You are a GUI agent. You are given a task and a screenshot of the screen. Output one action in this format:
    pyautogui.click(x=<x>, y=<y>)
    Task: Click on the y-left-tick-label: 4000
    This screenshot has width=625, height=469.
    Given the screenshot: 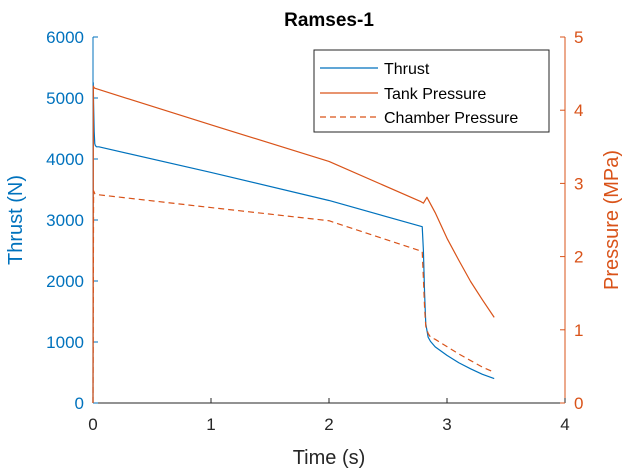 What is the action you would take?
    pyautogui.click(x=65, y=159)
    